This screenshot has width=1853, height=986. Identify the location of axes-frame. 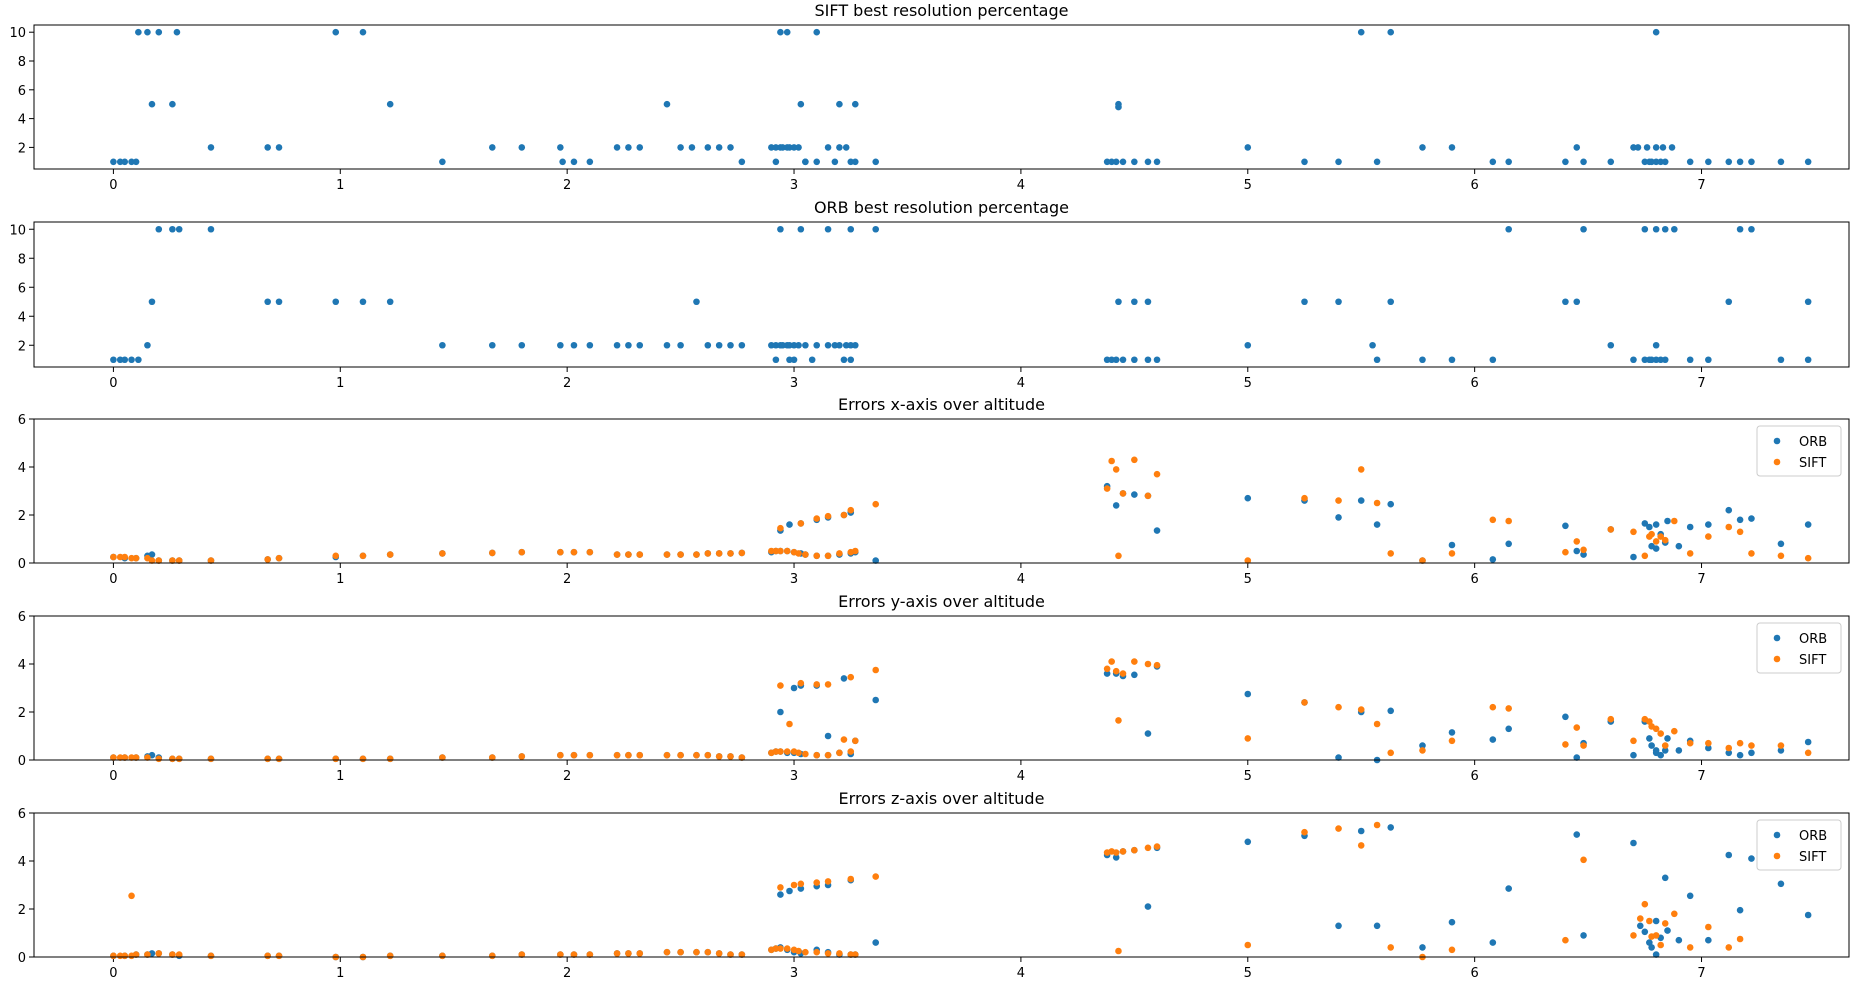
(941, 688).